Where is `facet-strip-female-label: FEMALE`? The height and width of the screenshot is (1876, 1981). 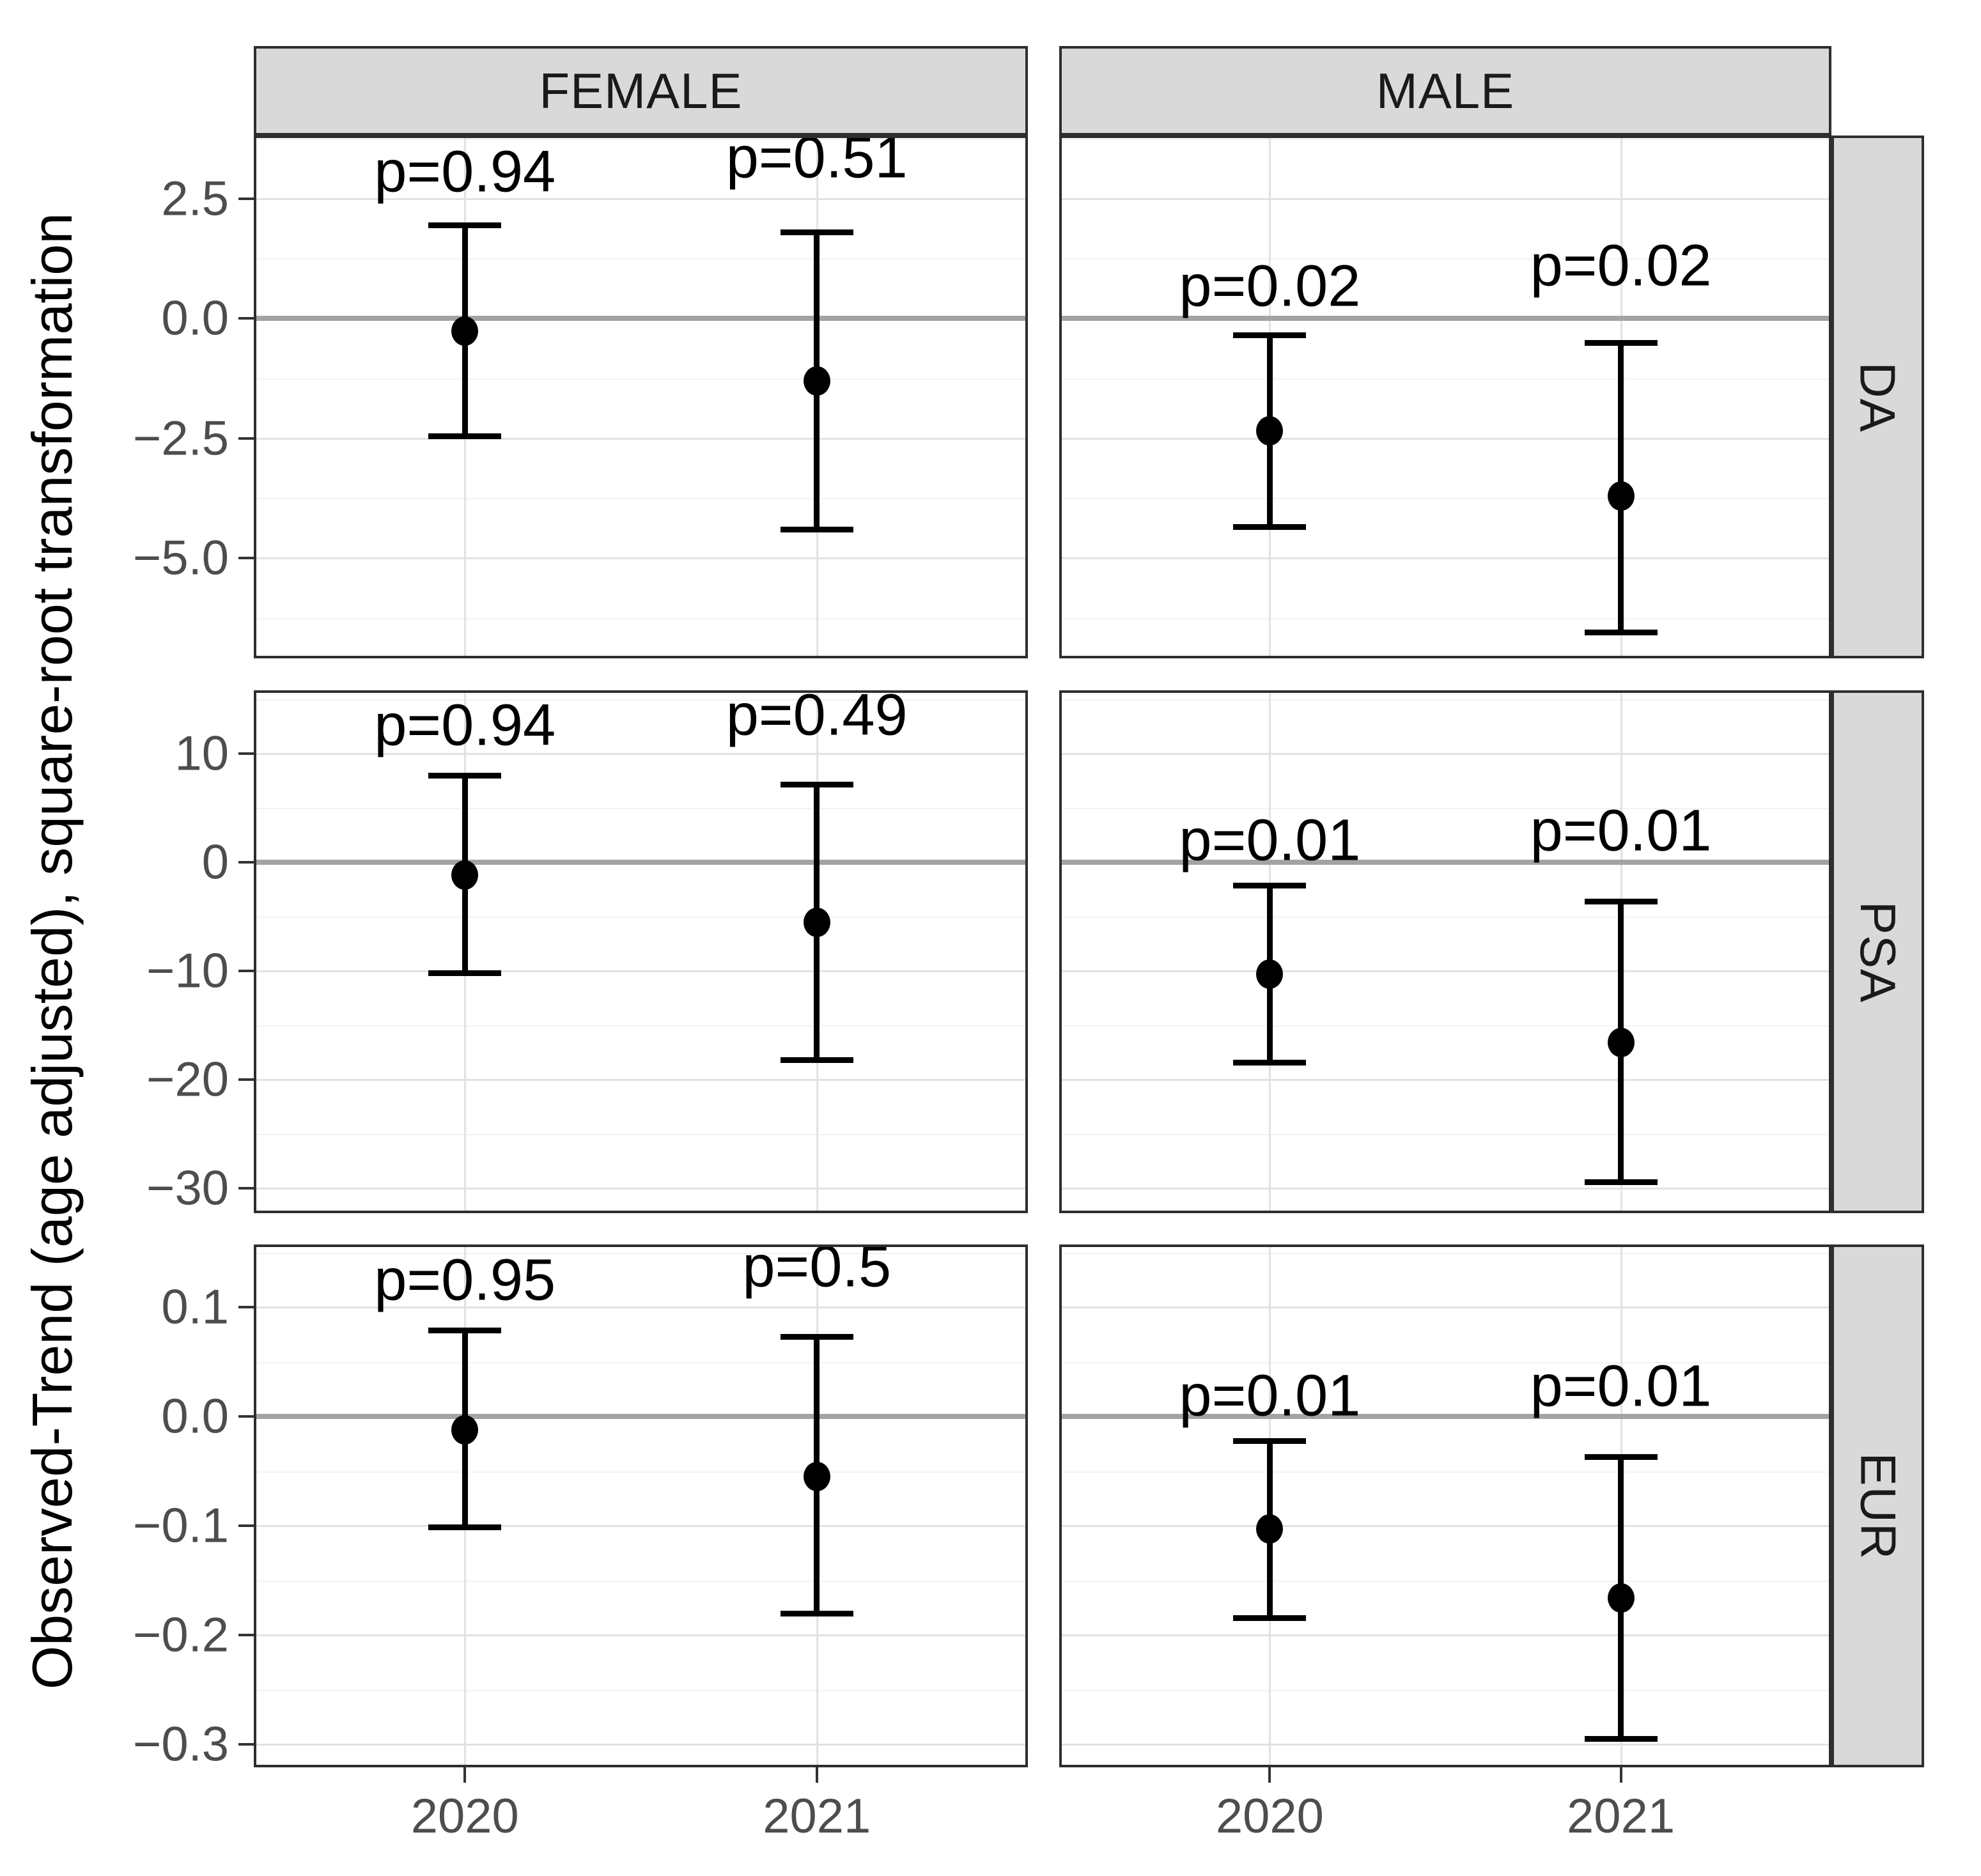 facet-strip-female-label: FEMALE is located at coordinates (641, 90).